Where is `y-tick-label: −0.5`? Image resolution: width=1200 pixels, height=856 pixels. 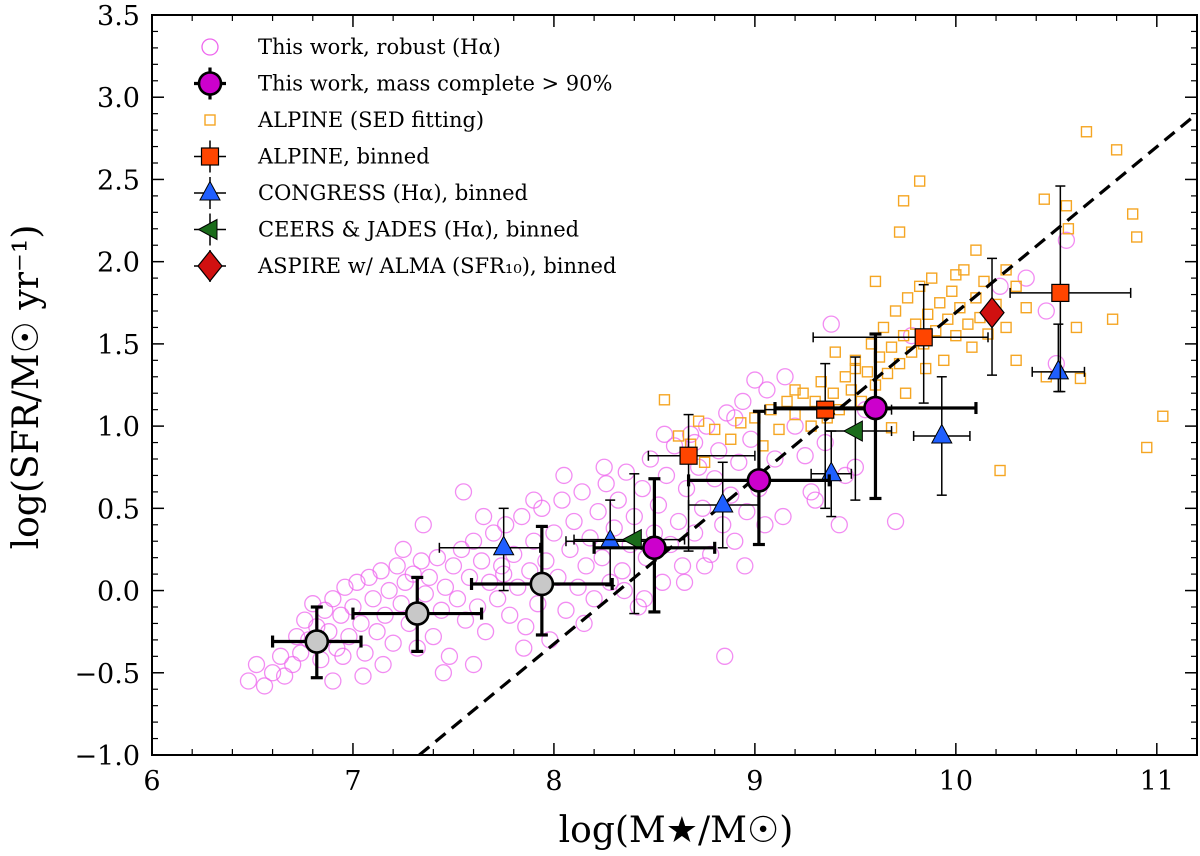 y-tick-label: −0.5 is located at coordinates (107, 674).